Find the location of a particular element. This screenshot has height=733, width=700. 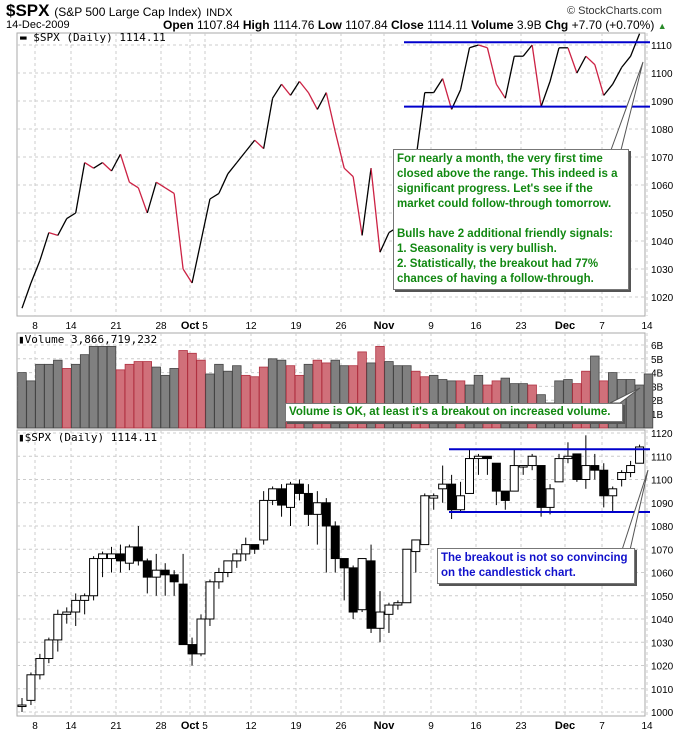

bar-chart-icon: ▮ is located at coordinates (21, 339).